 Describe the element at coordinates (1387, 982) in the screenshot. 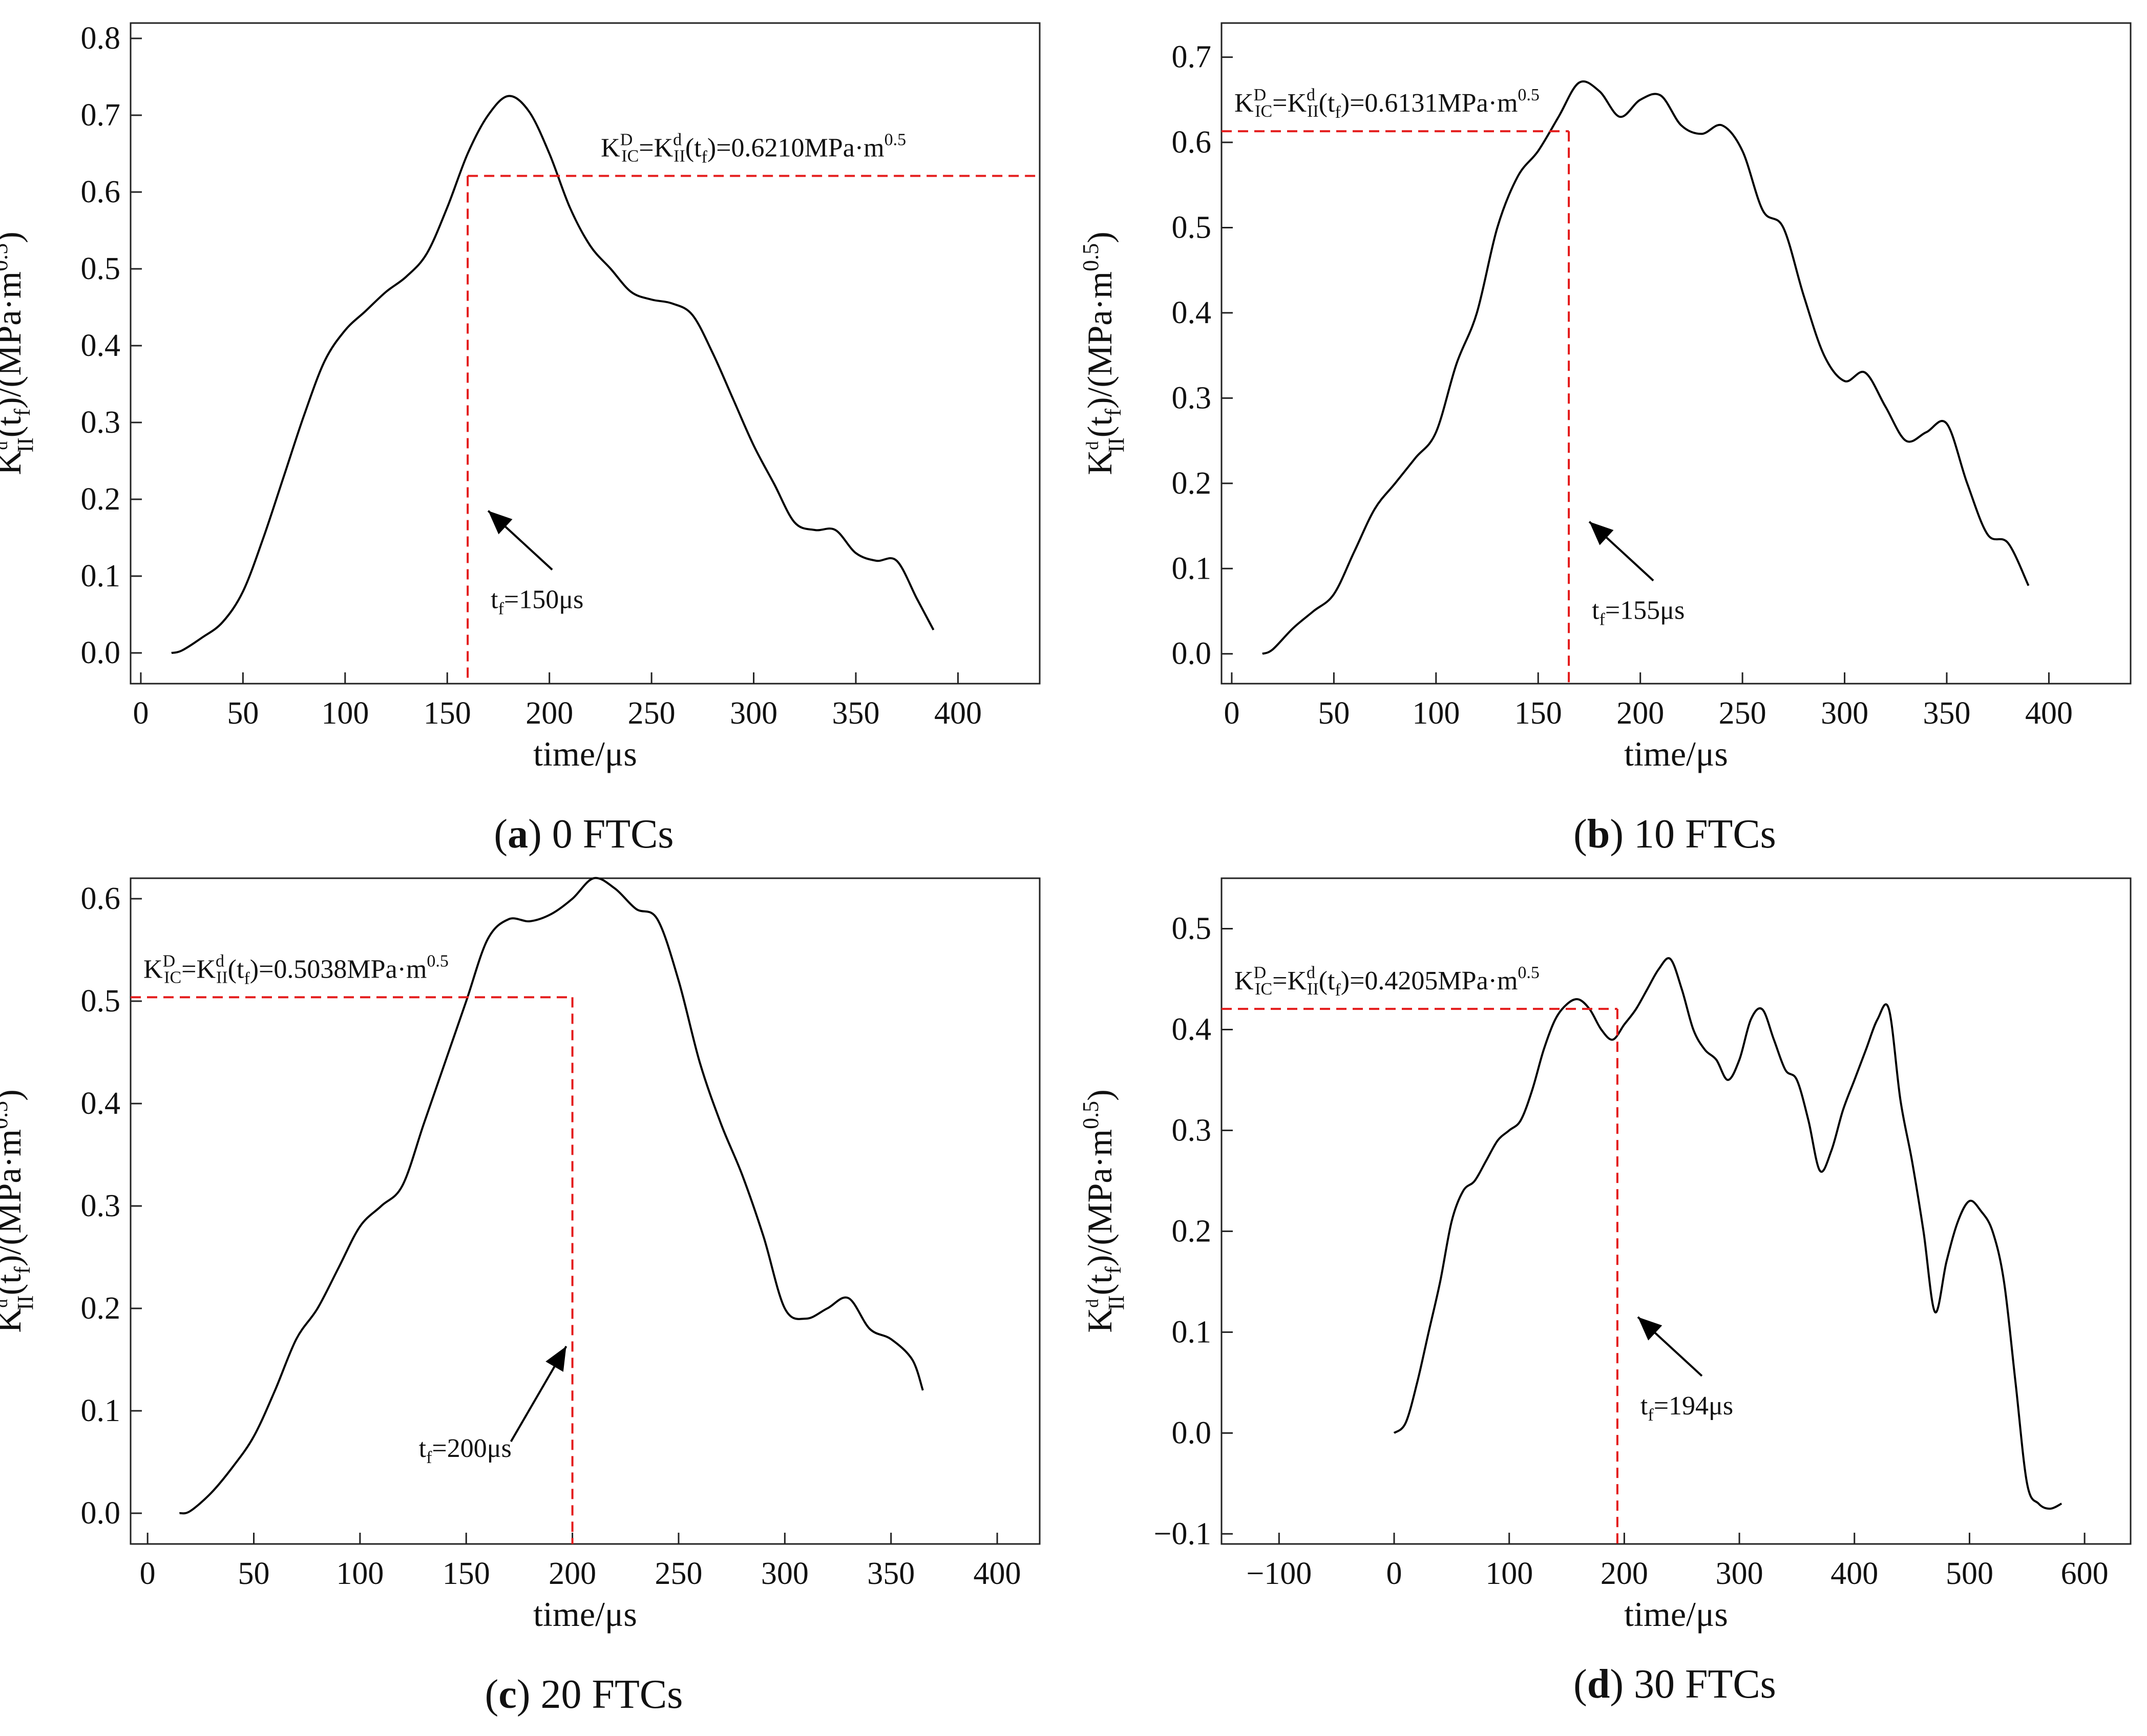

I see `kic-annotation: KD IC=Kd II(tf)=0.4205MPa·m0.5` at that location.